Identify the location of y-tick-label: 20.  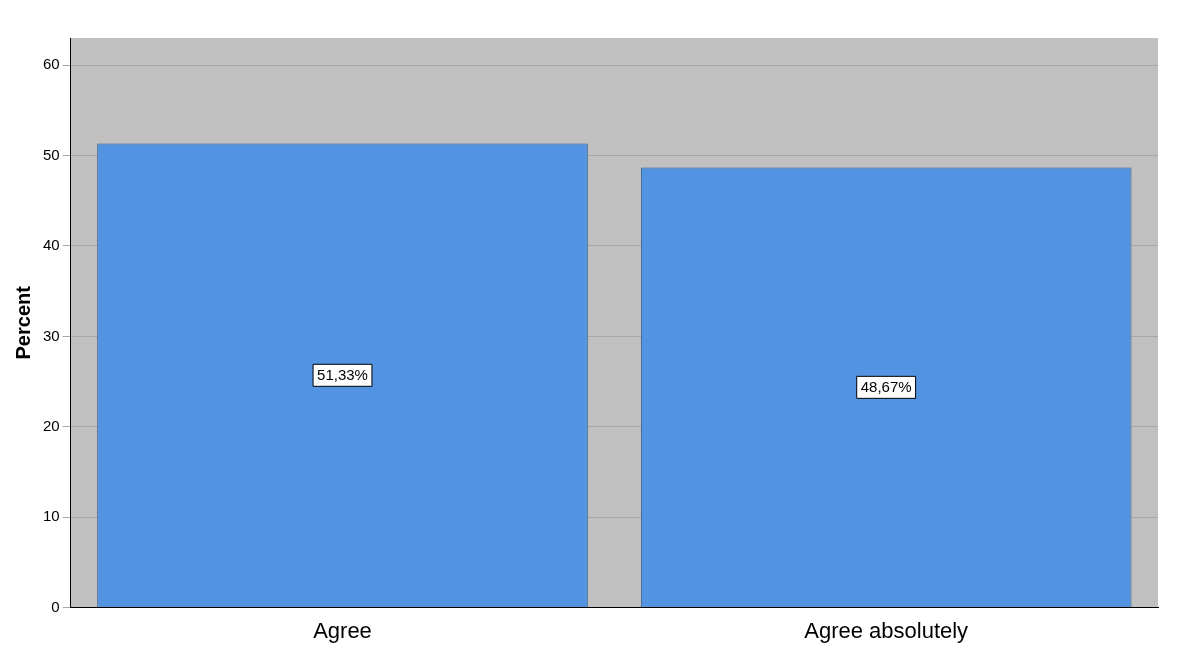
(51, 425).